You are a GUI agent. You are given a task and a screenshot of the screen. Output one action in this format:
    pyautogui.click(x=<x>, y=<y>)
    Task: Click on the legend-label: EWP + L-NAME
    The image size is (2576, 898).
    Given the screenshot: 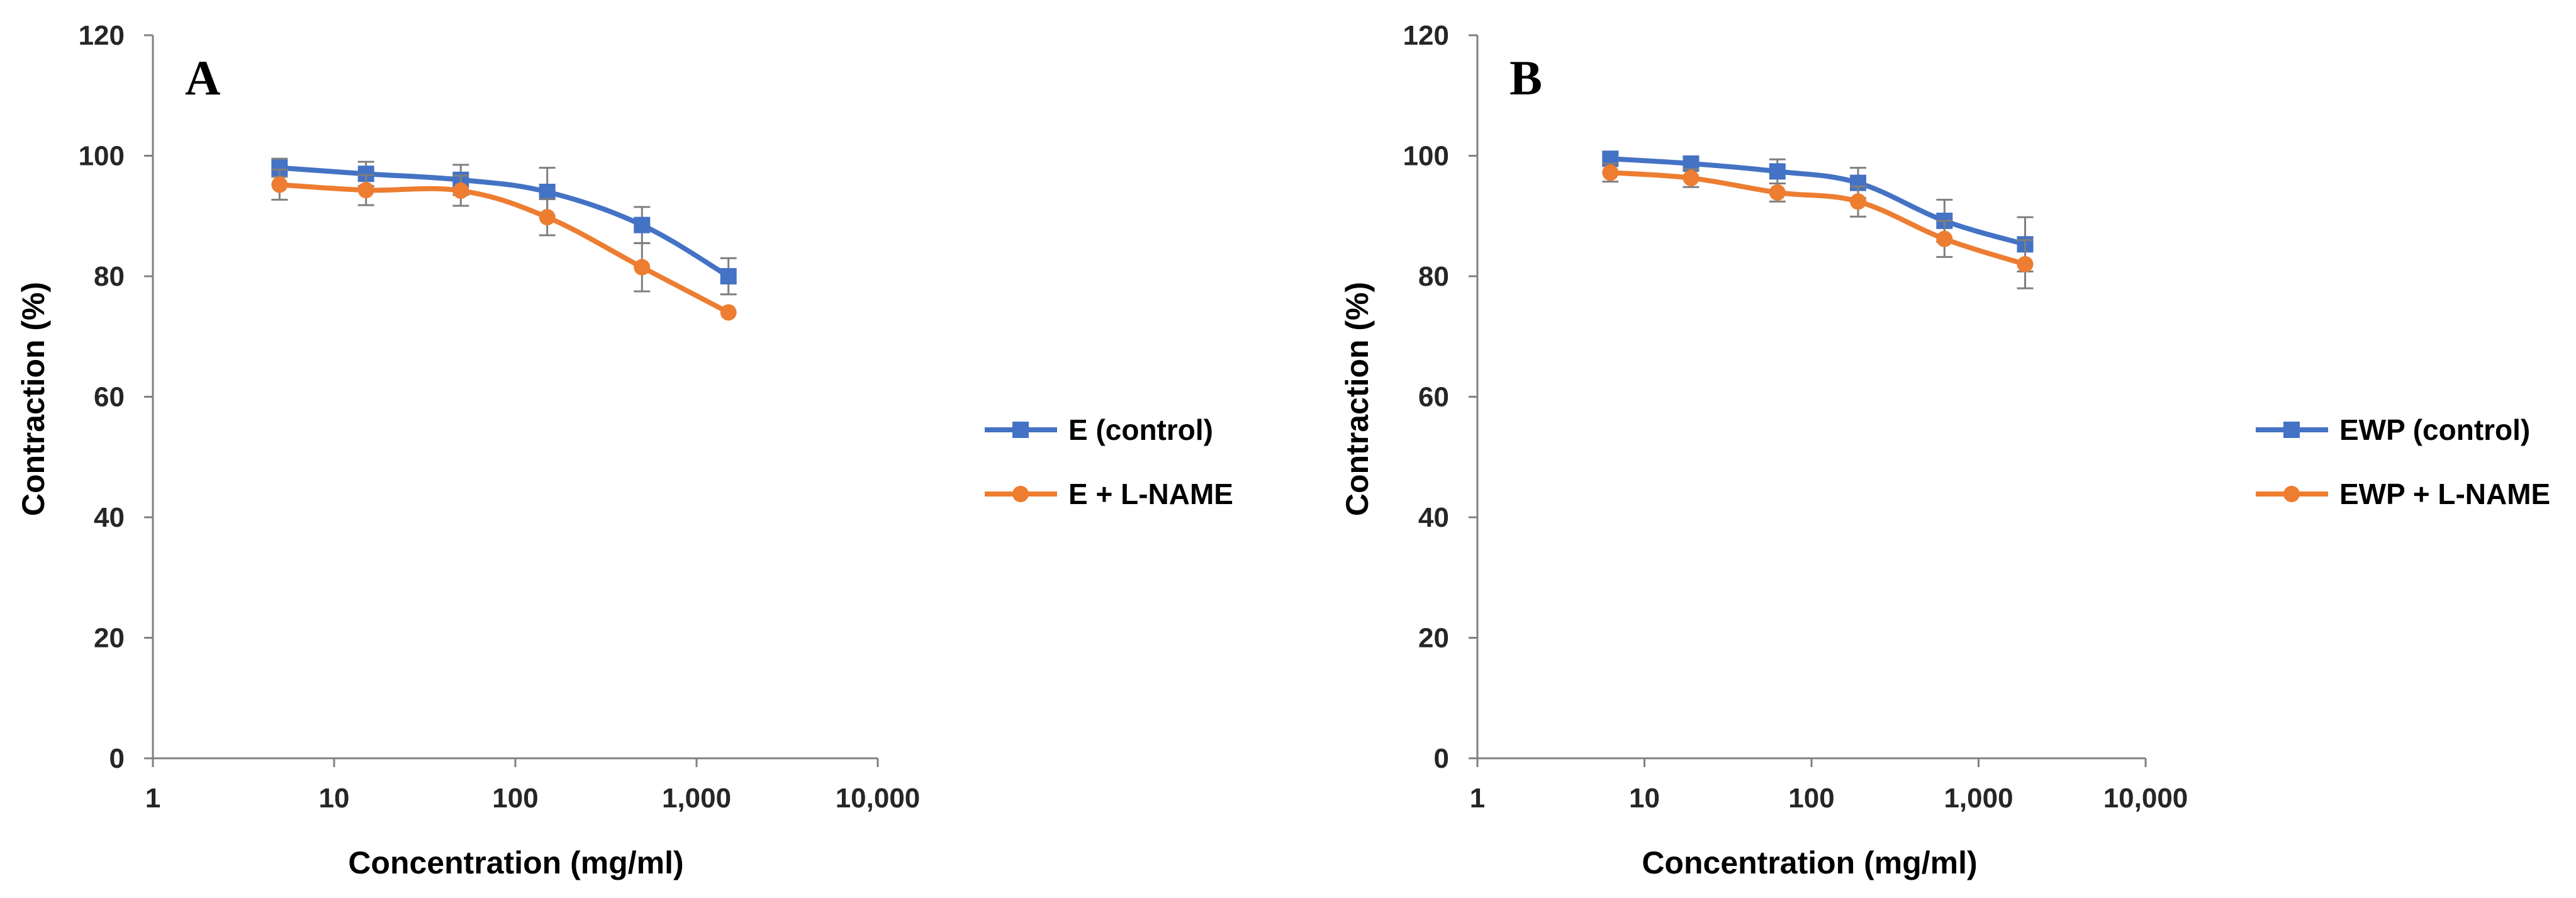 What is the action you would take?
    pyautogui.click(x=2444, y=494)
    